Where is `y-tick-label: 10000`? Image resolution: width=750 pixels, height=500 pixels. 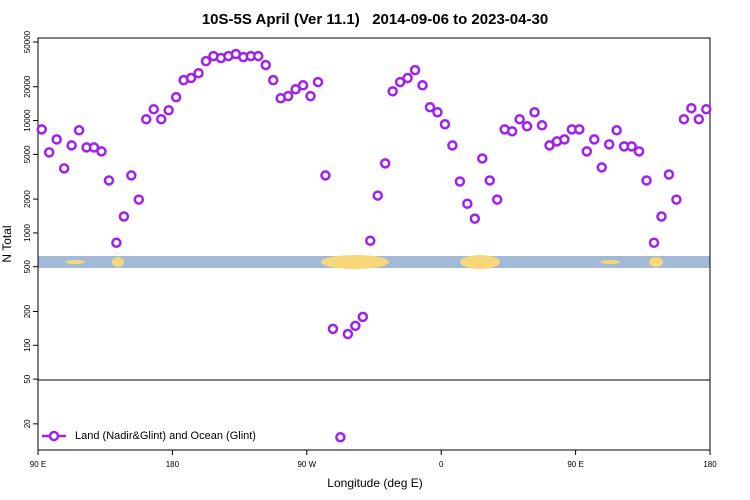
y-tick-label: 10000 is located at coordinates (27, 120).